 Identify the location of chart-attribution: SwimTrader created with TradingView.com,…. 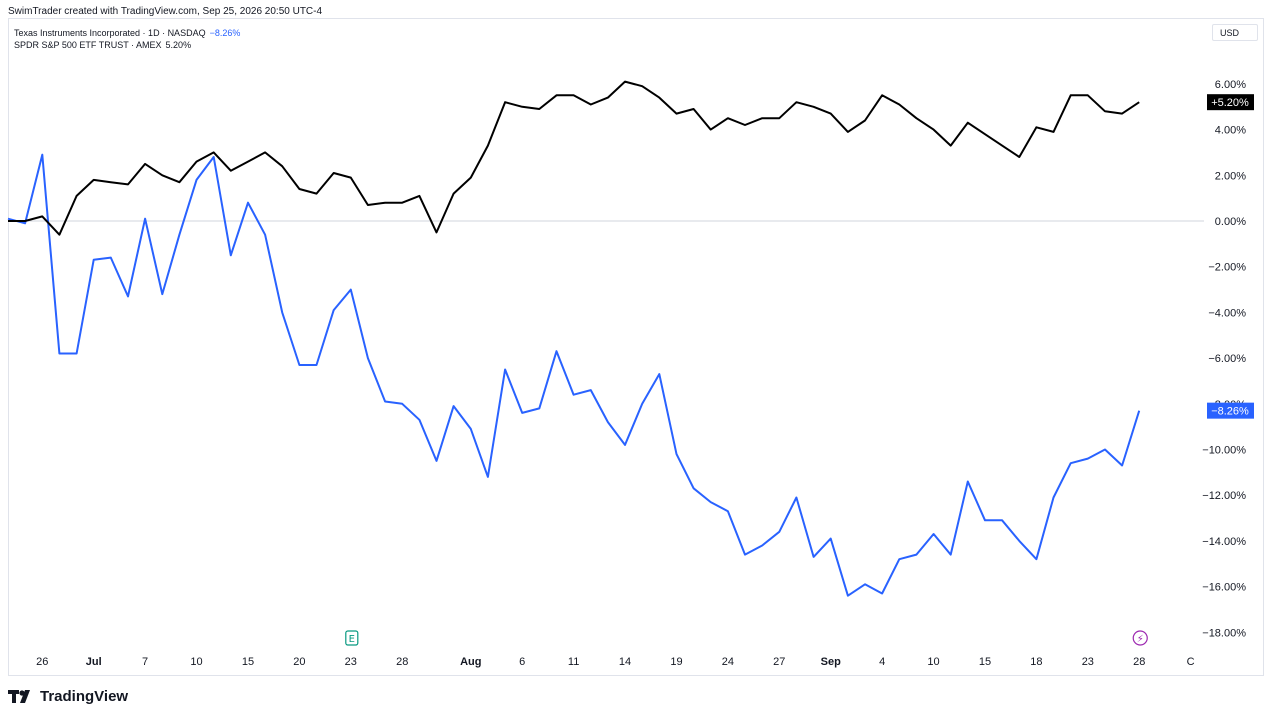
(165, 11).